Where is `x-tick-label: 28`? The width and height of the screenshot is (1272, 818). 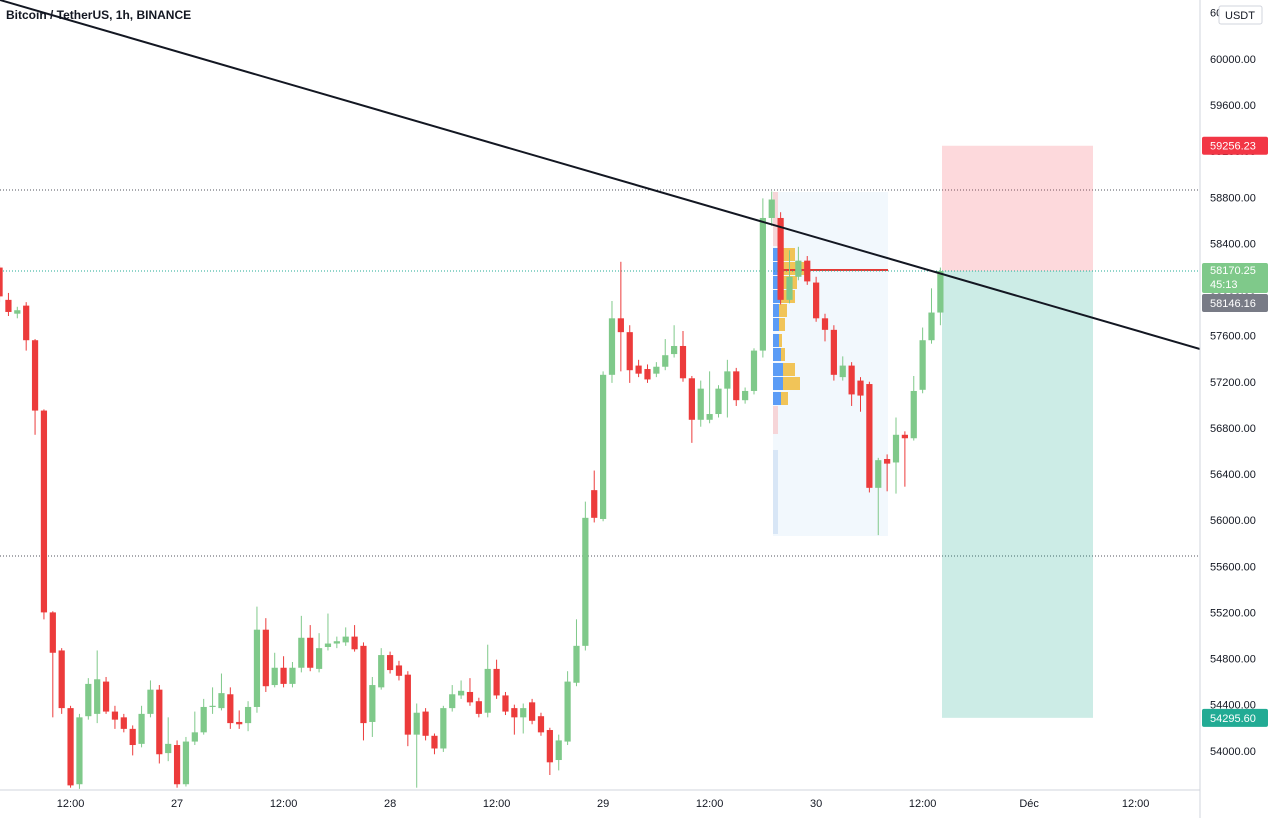
x-tick-label: 28 is located at coordinates (390, 804).